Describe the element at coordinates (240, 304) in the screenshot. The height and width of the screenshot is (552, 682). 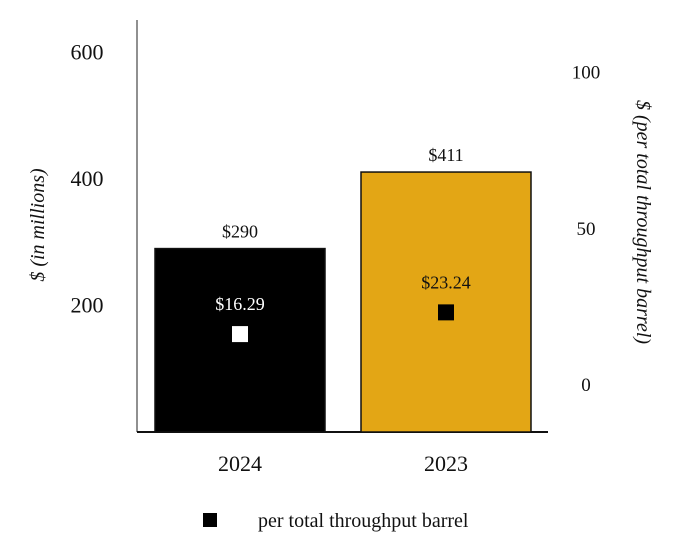
I see `per-barrel-value-label: $16.29` at that location.